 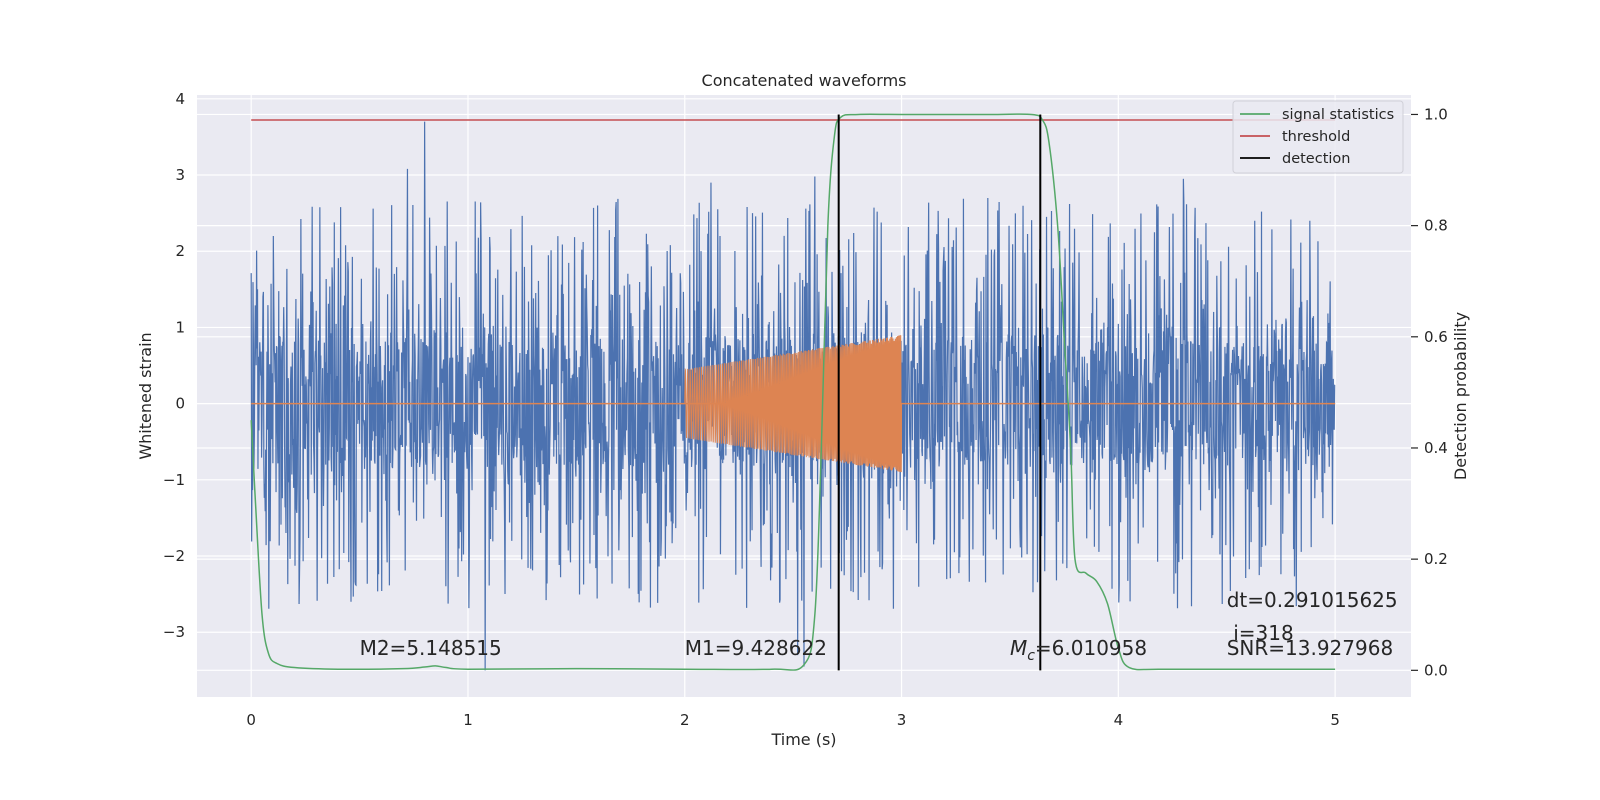 What do you see at coordinates (685, 720) in the screenshot?
I see `x-tick-label: 2` at bounding box center [685, 720].